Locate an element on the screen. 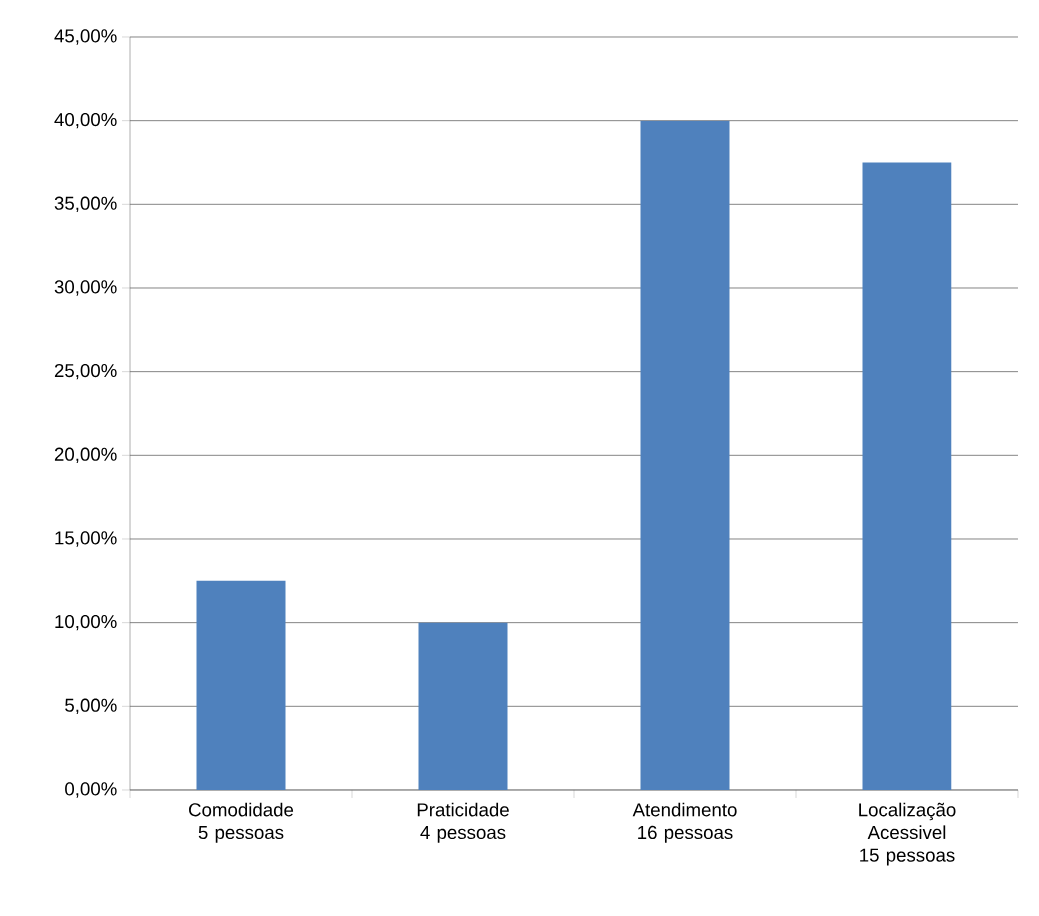 This screenshot has height=916, width=1039. y-tick-label: 15,00% is located at coordinates (86, 539).